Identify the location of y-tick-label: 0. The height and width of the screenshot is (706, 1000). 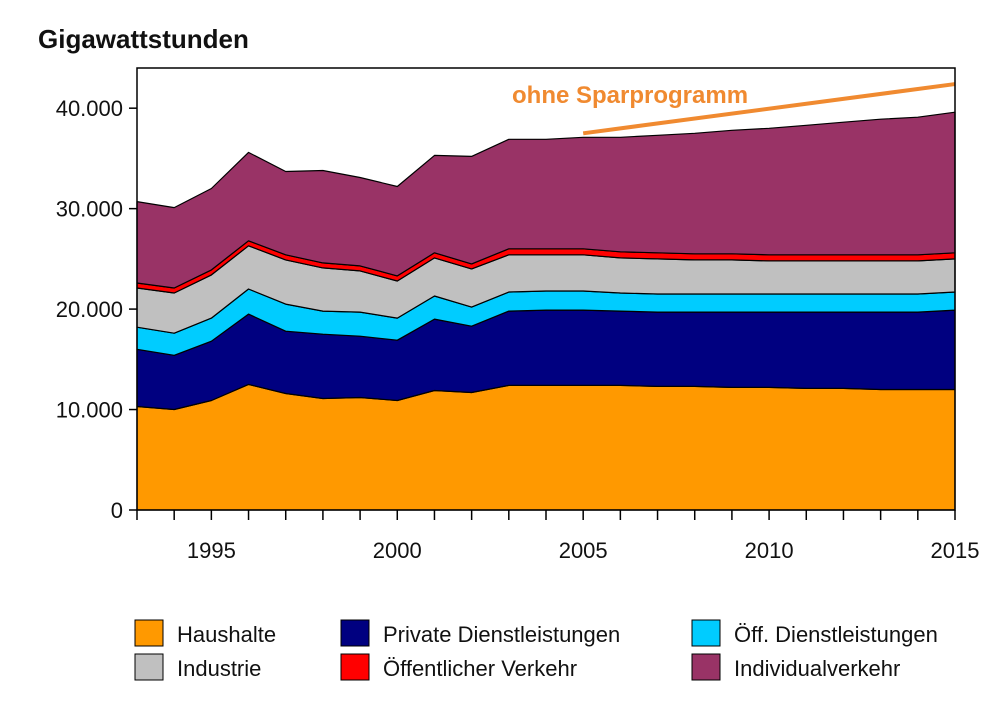
(117, 510).